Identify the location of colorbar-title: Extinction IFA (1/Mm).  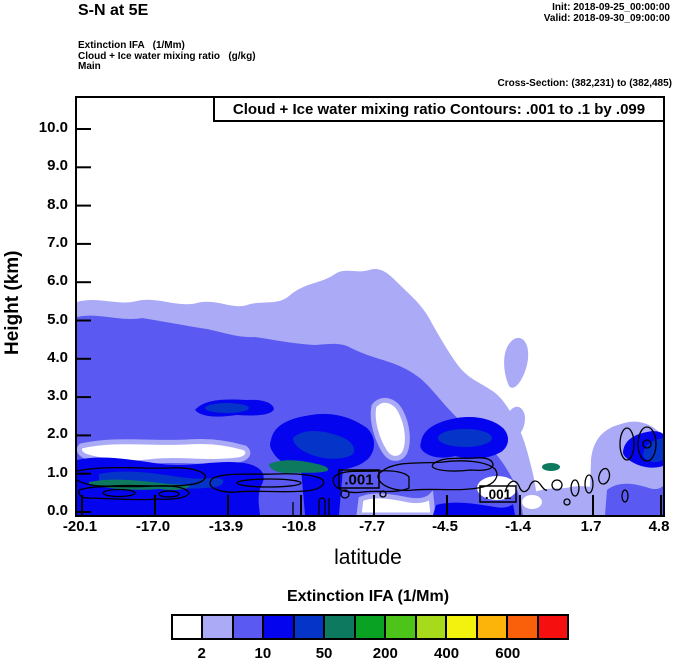
(368, 596).